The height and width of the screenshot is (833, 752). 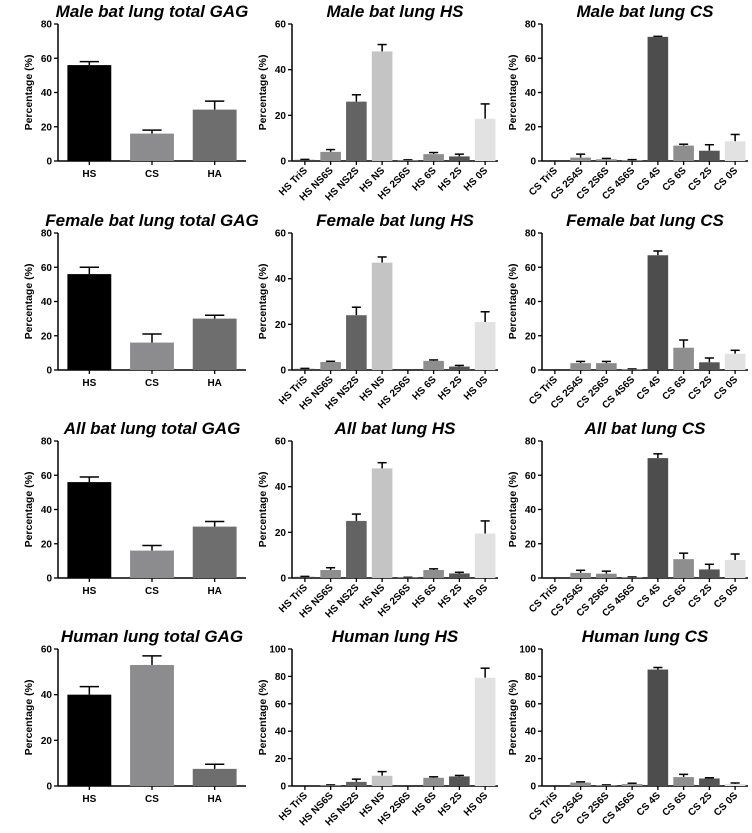 What do you see at coordinates (649, 179) in the screenshot?
I see `x-tick-label: CS 4S` at bounding box center [649, 179].